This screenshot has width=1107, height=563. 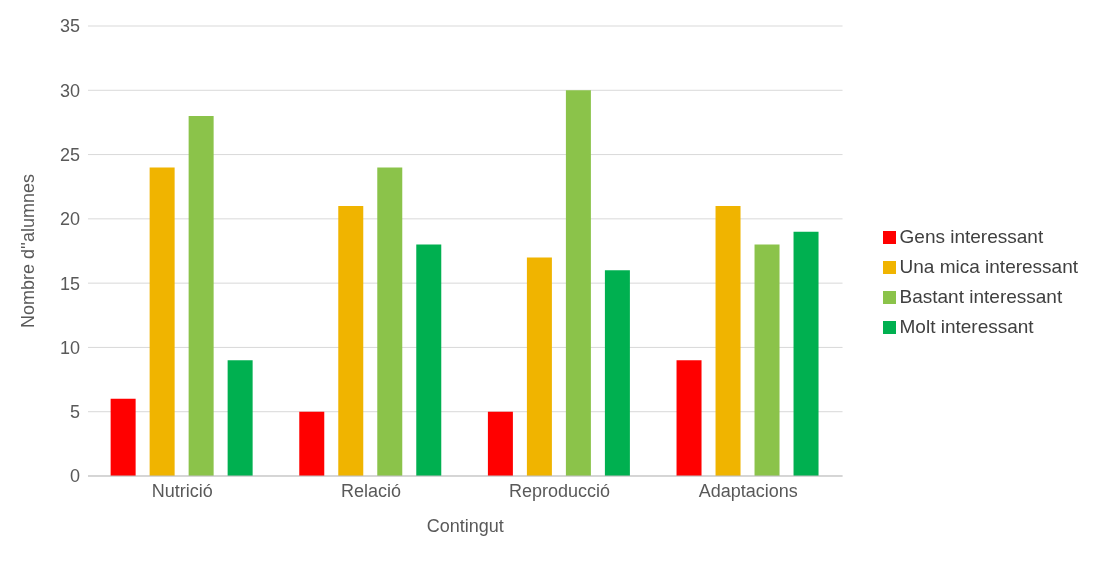 What do you see at coordinates (748, 490) in the screenshot?
I see `x-tick-label: Adaptacions` at bounding box center [748, 490].